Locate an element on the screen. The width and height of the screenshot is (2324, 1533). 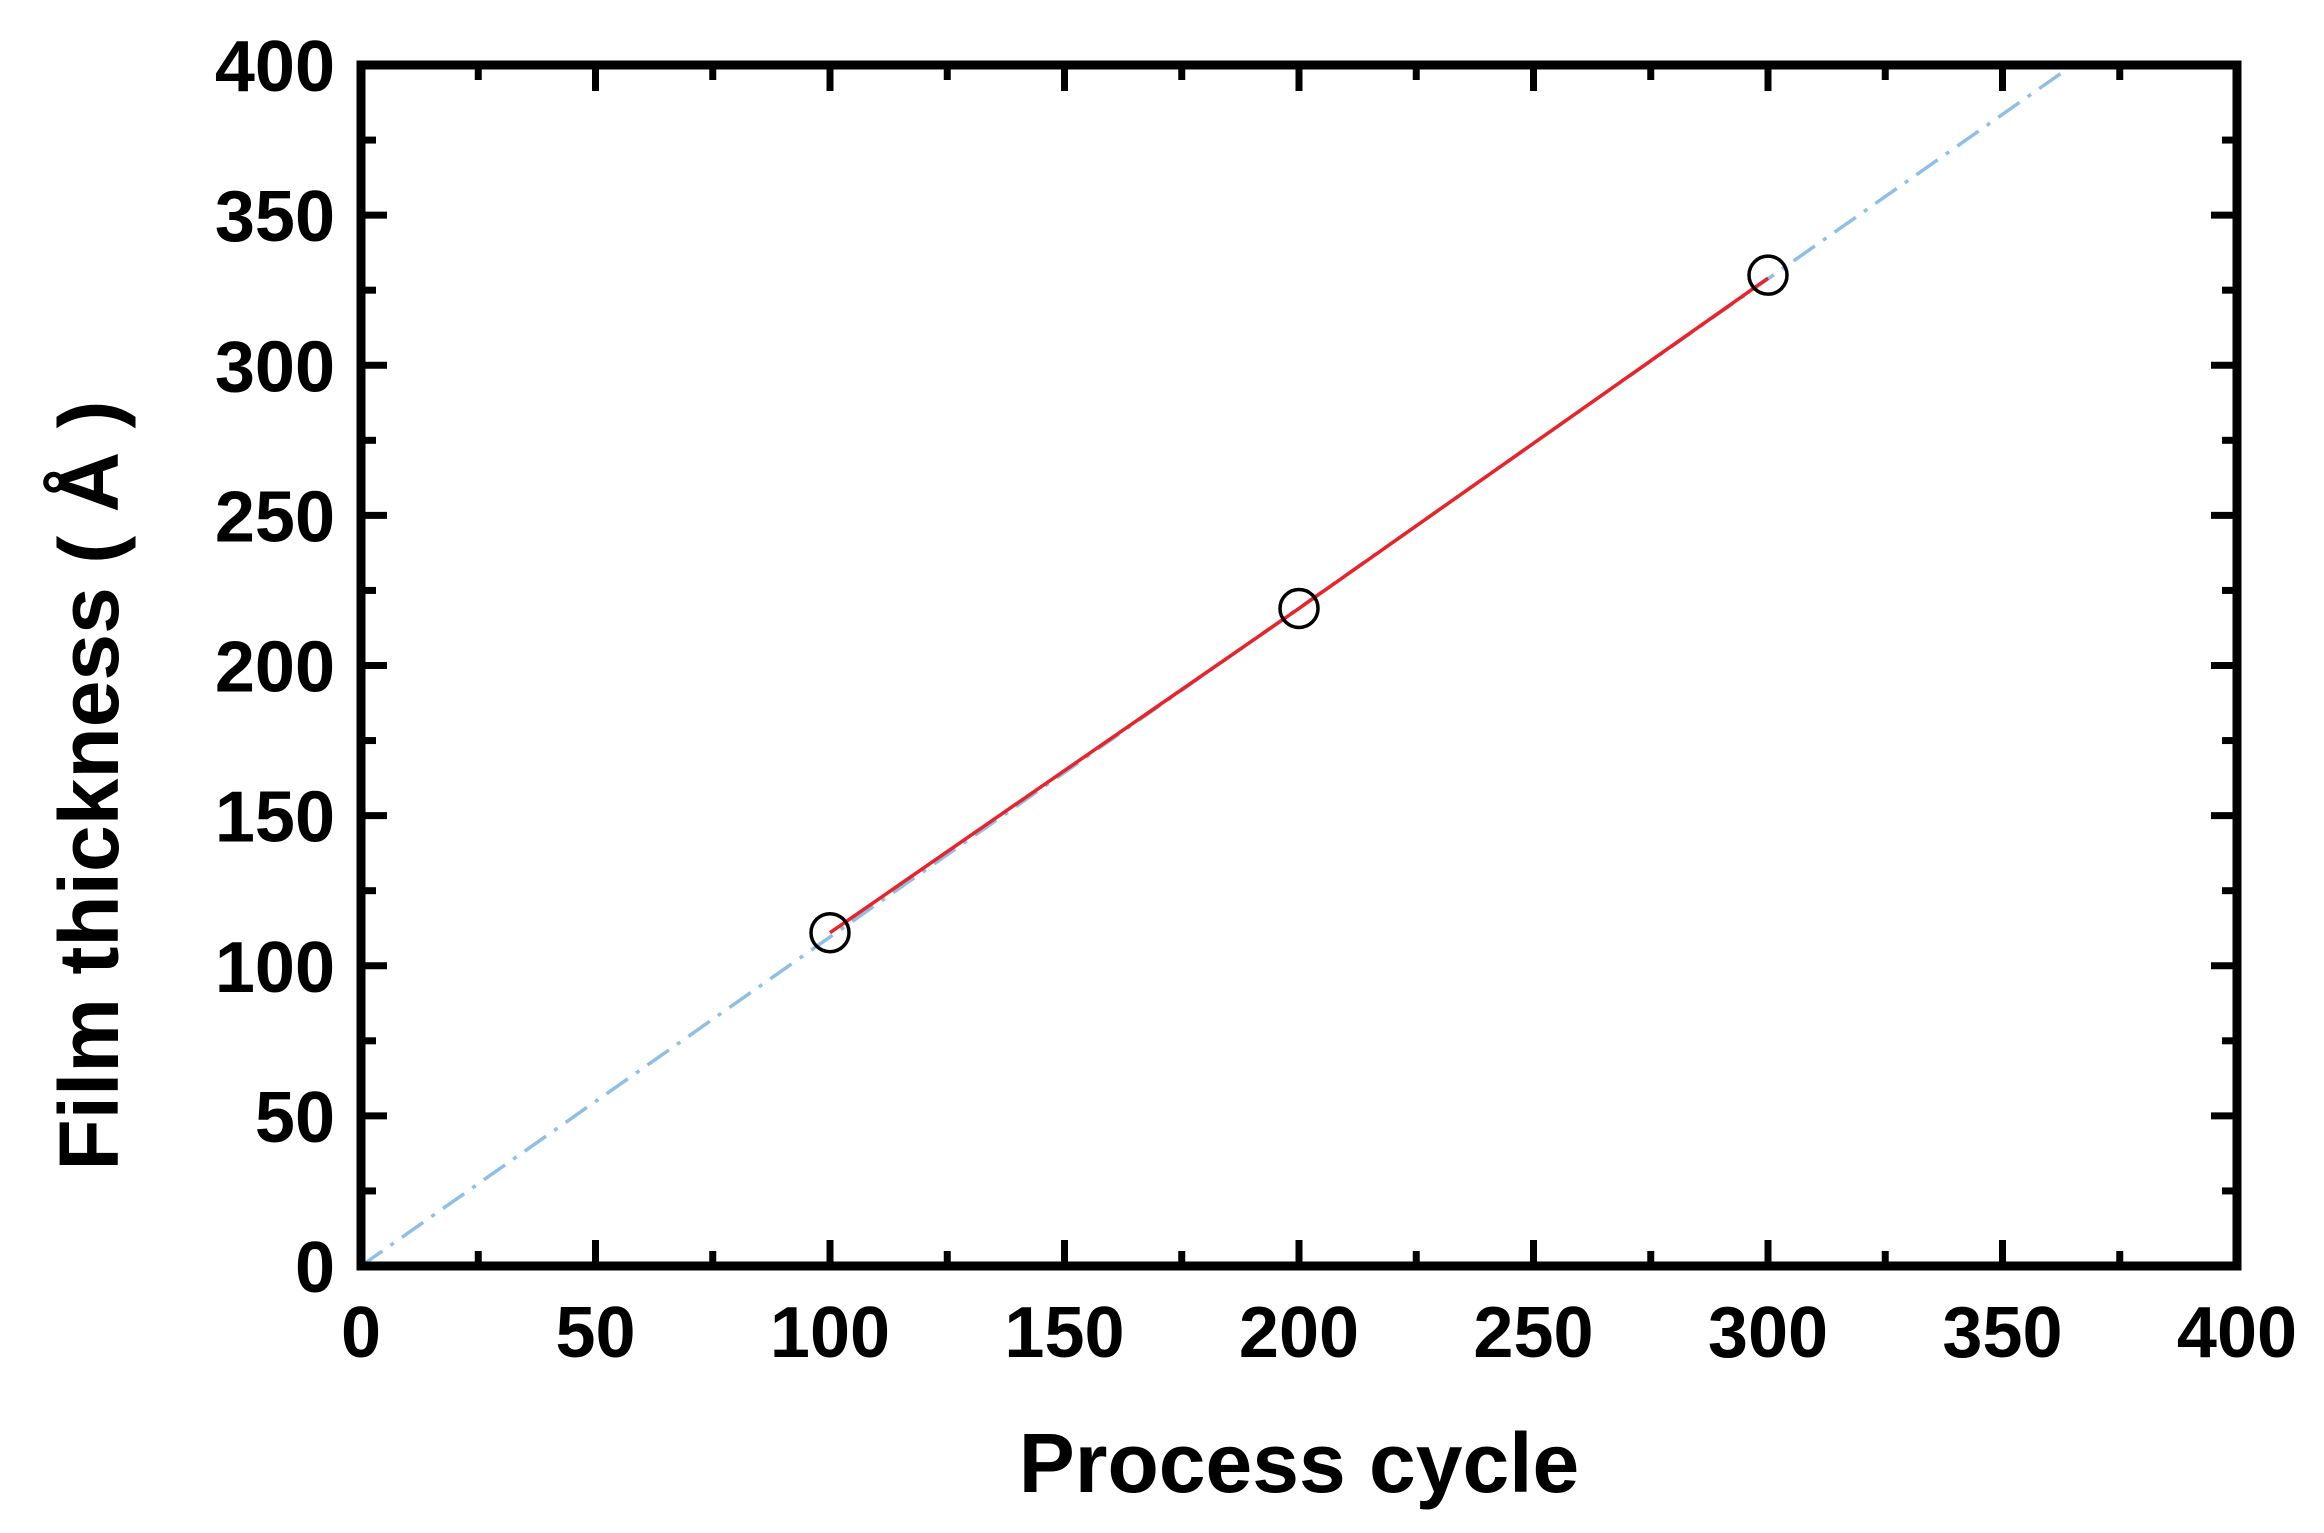
y-tick-label: 400 is located at coordinates (275, 67).